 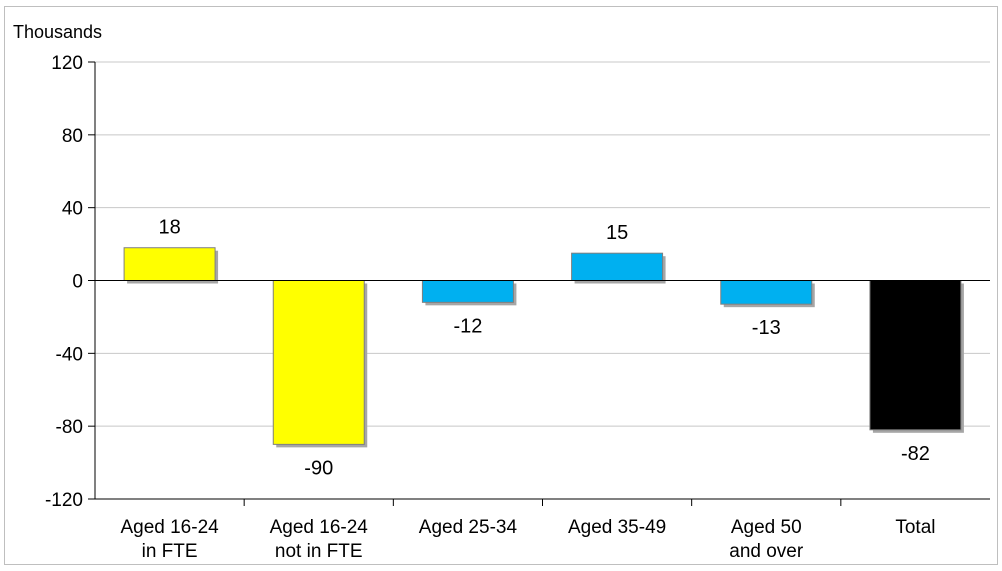 I want to click on value-label: -82, so click(x=915, y=454).